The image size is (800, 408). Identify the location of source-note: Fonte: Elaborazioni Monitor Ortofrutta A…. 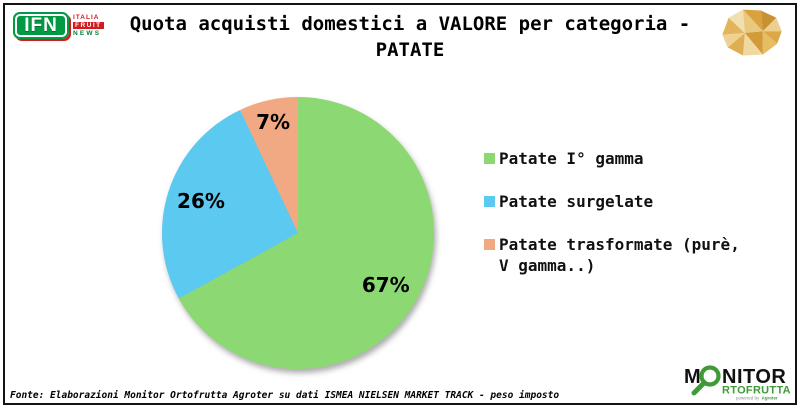
(285, 395).